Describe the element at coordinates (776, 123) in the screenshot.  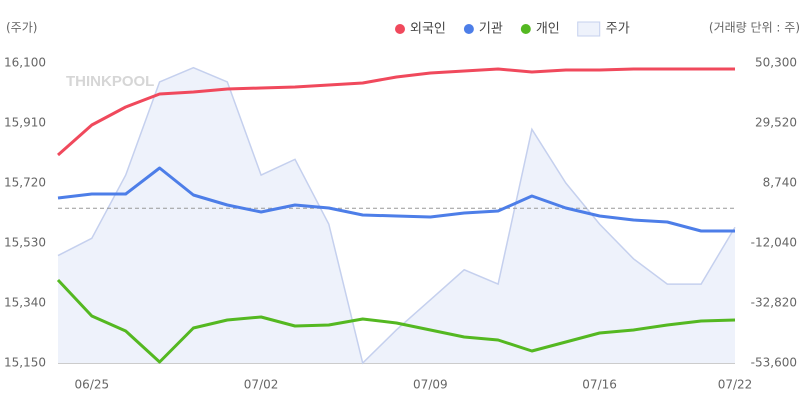
I see `y2-tick-label: 29,520` at that location.